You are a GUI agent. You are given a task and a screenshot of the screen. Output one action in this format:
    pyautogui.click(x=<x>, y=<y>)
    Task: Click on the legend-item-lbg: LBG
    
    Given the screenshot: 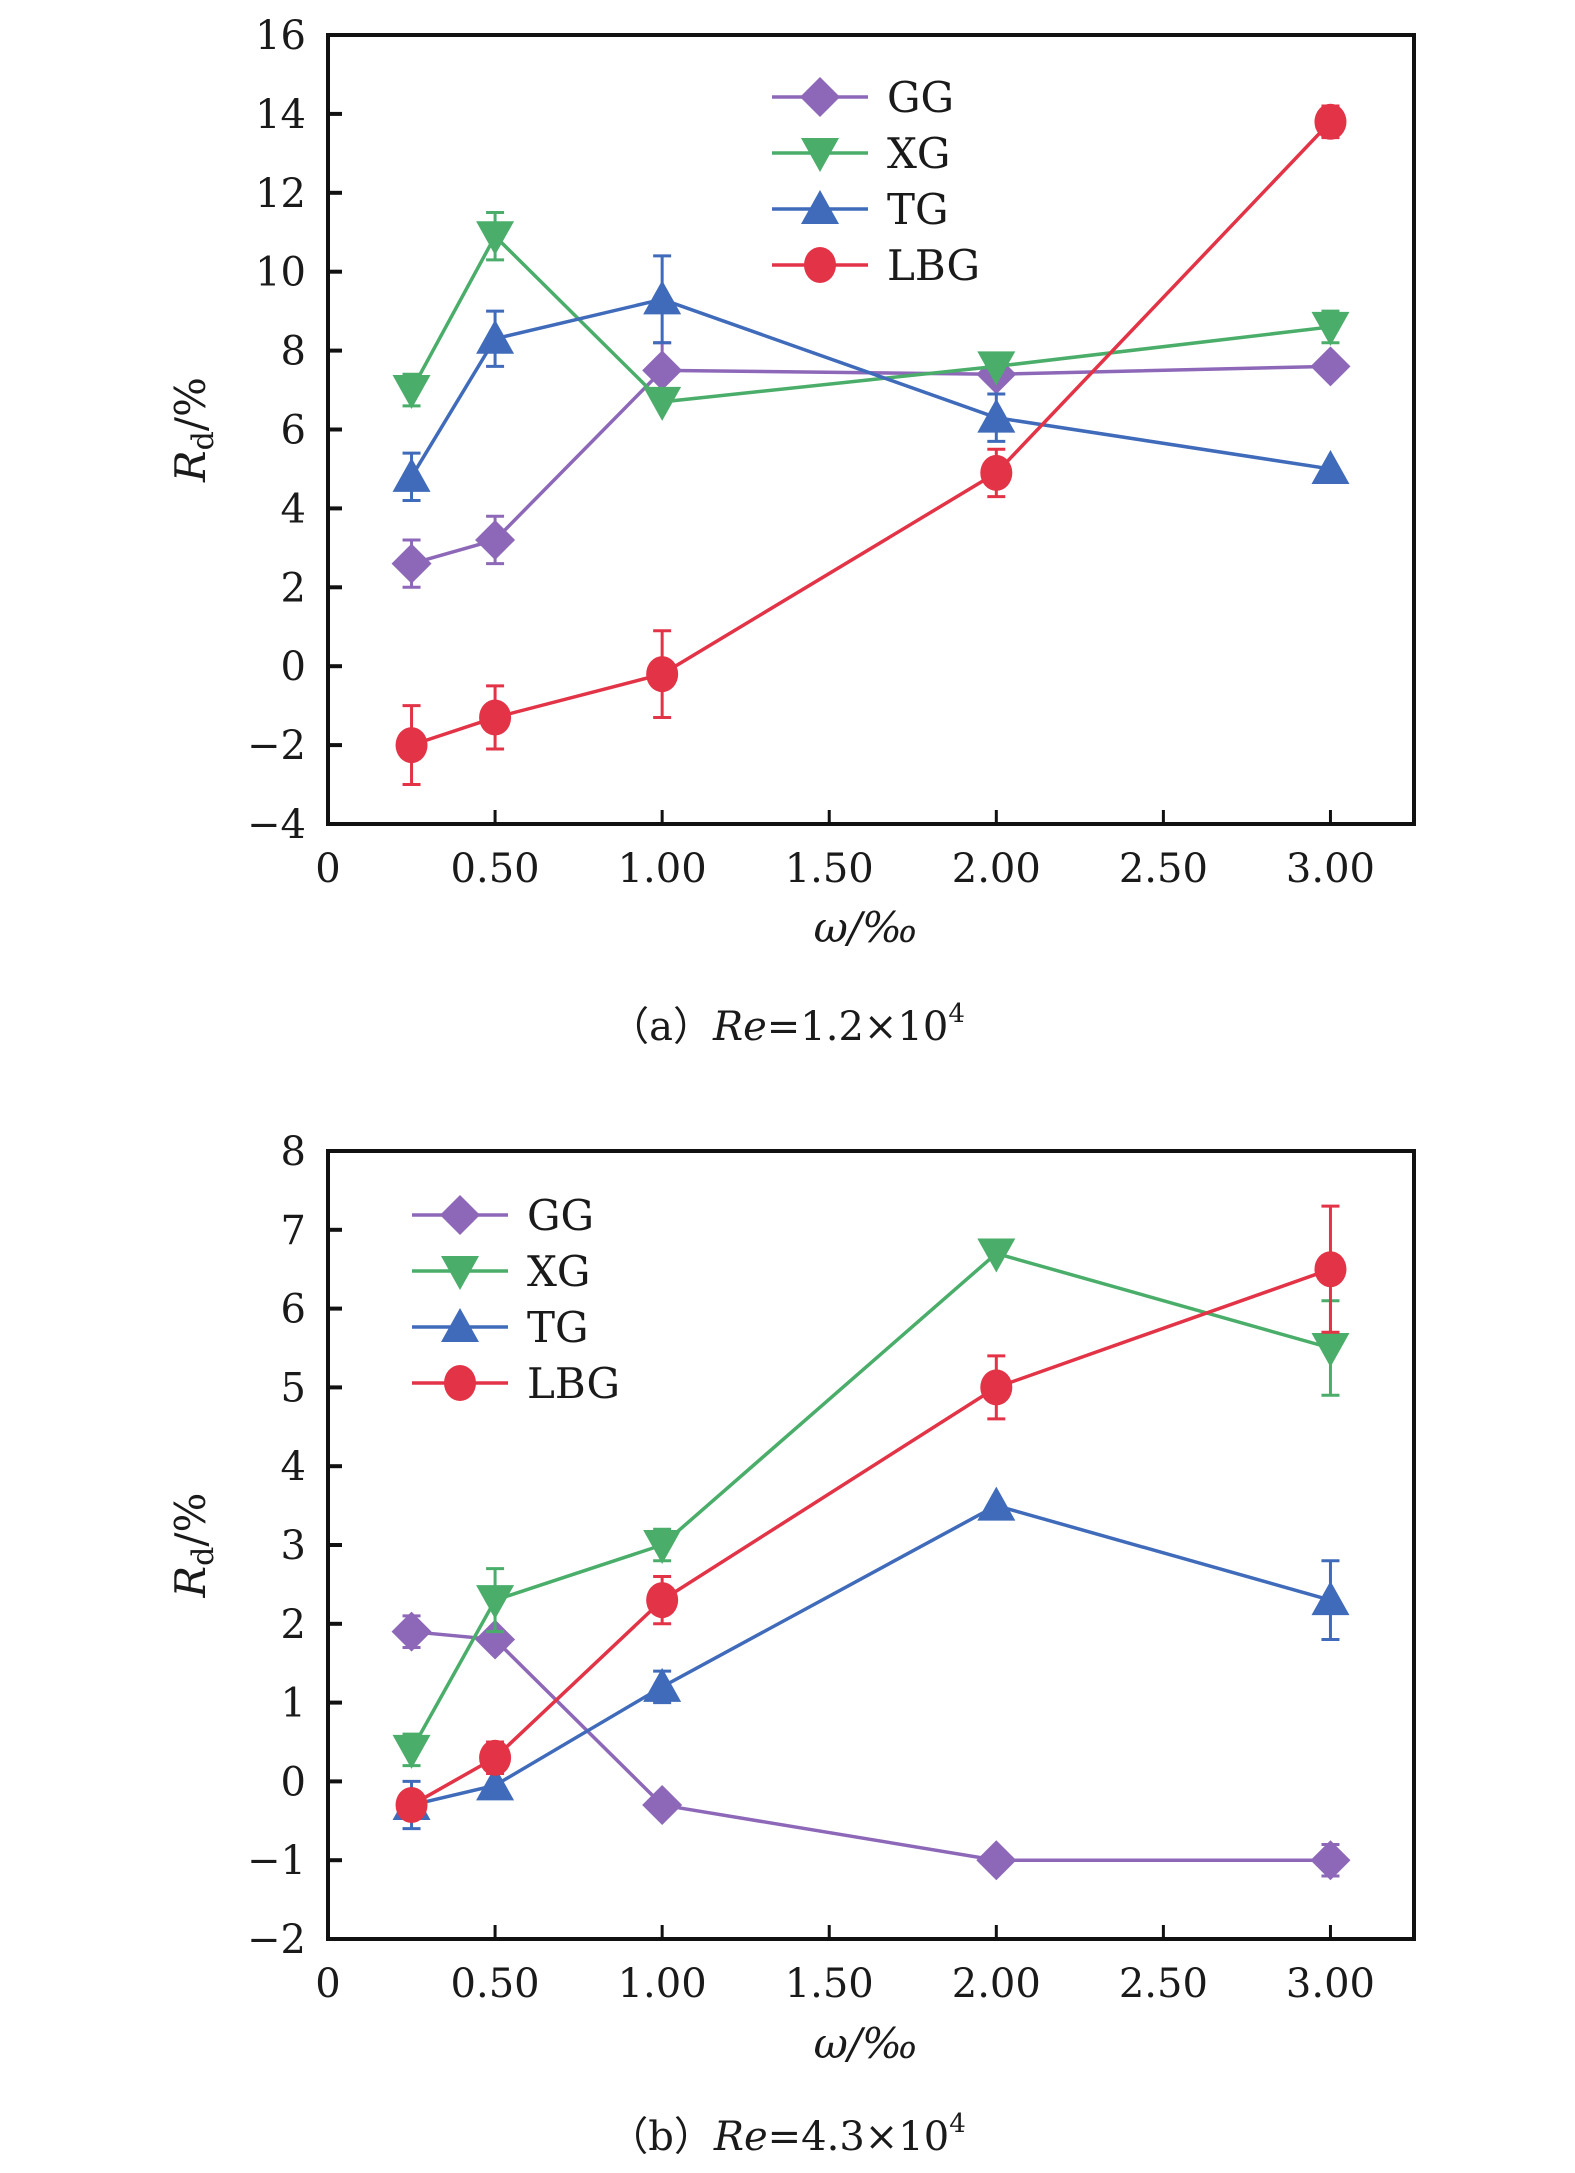 What is the action you would take?
    pyautogui.click(x=876, y=265)
    